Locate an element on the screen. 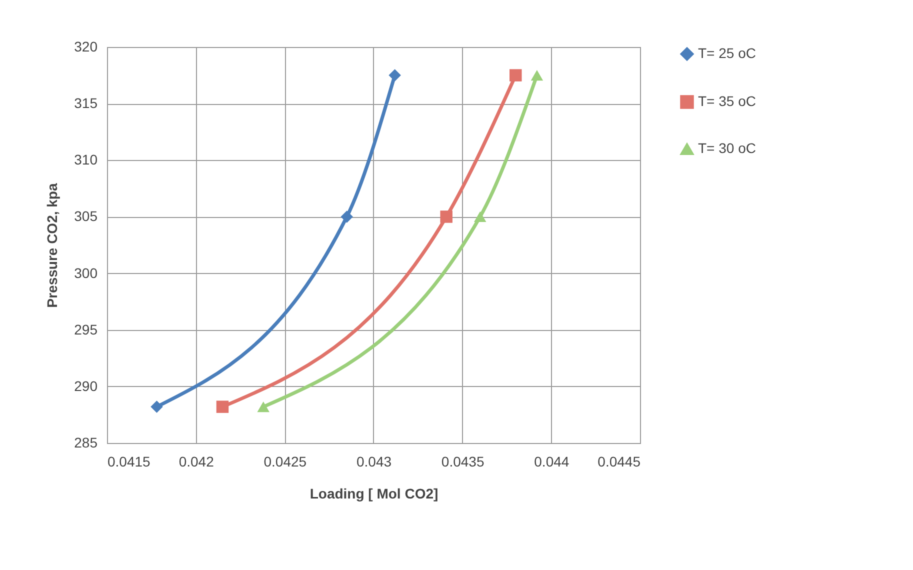 This screenshot has height=570, width=913. legend-label: T= 25 oC is located at coordinates (727, 53).